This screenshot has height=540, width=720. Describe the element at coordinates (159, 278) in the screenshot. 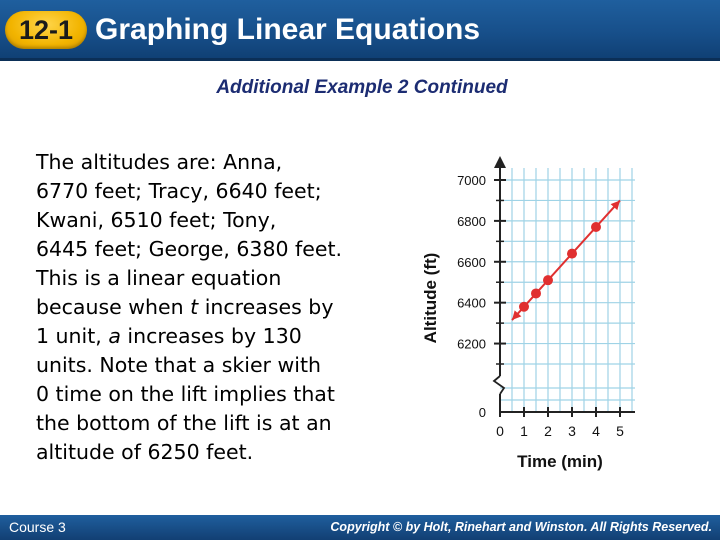

I see `text-line: This is a linear equation` at that location.